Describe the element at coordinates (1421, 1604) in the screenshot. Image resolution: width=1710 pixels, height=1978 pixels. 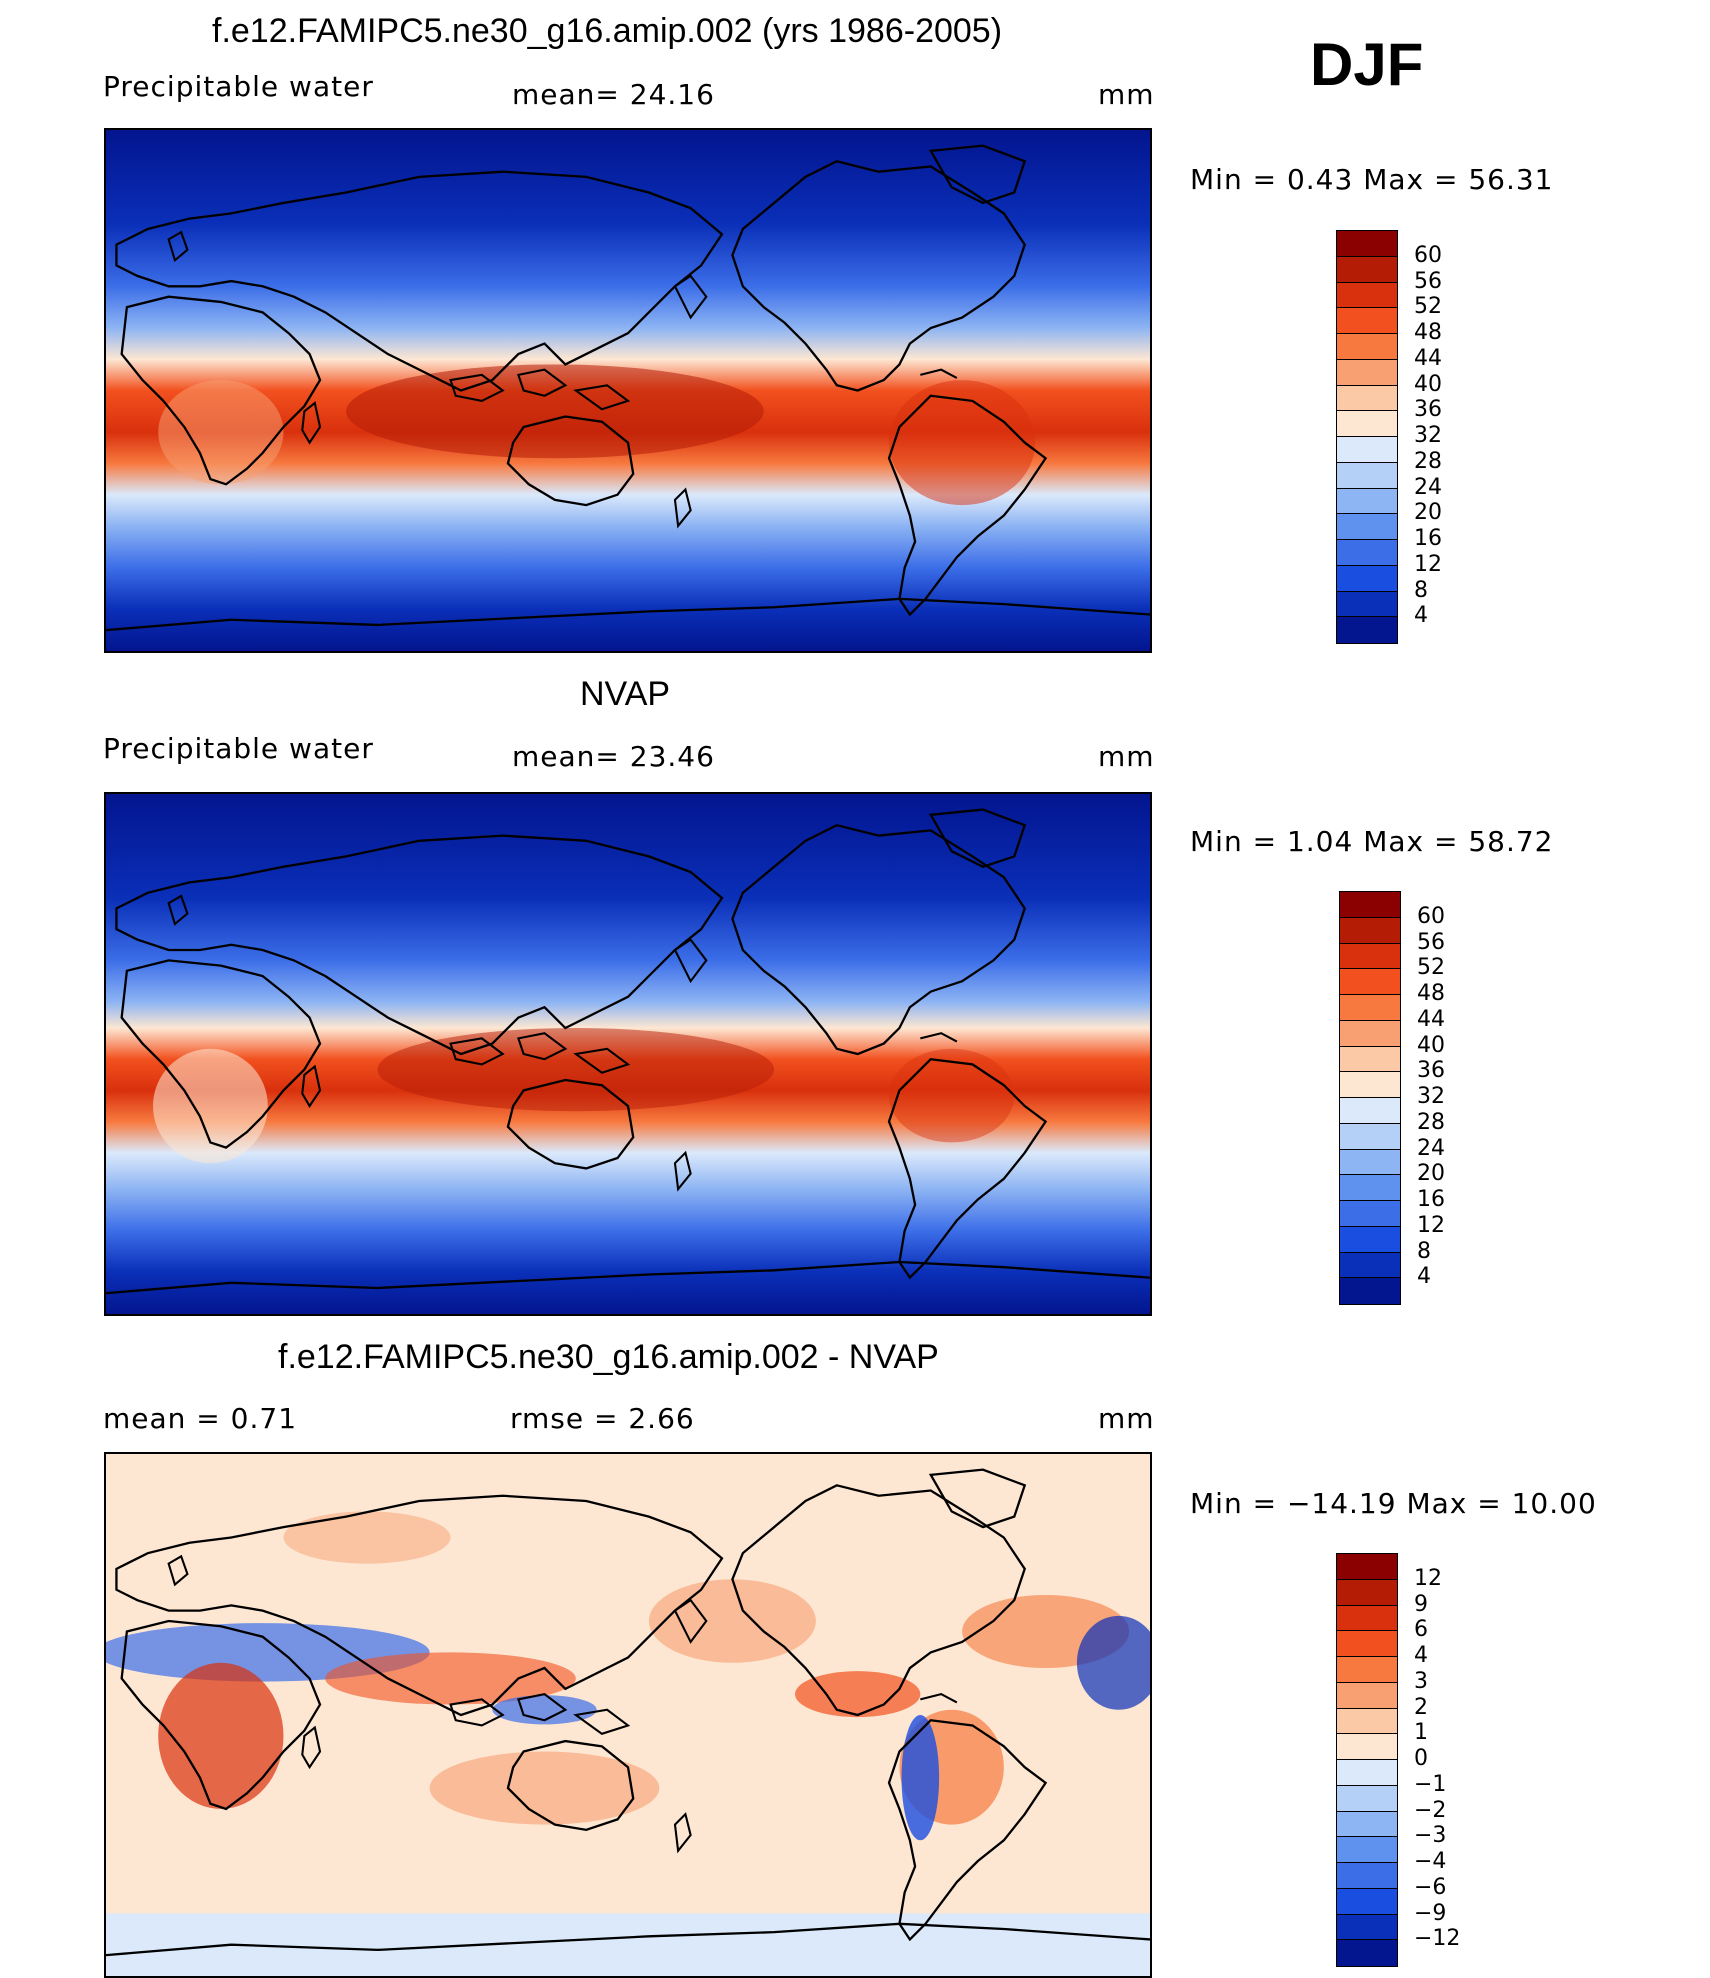
I see `colorbar-tick-label: 9` at that location.